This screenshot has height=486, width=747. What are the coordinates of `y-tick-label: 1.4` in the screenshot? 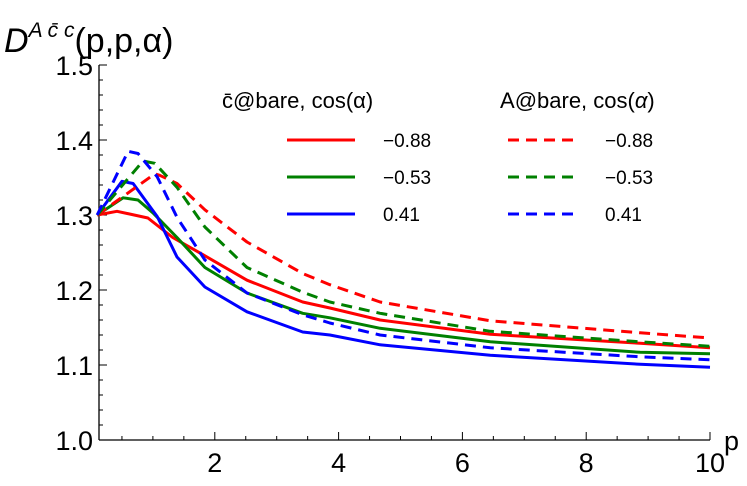 It's located at (74, 141).